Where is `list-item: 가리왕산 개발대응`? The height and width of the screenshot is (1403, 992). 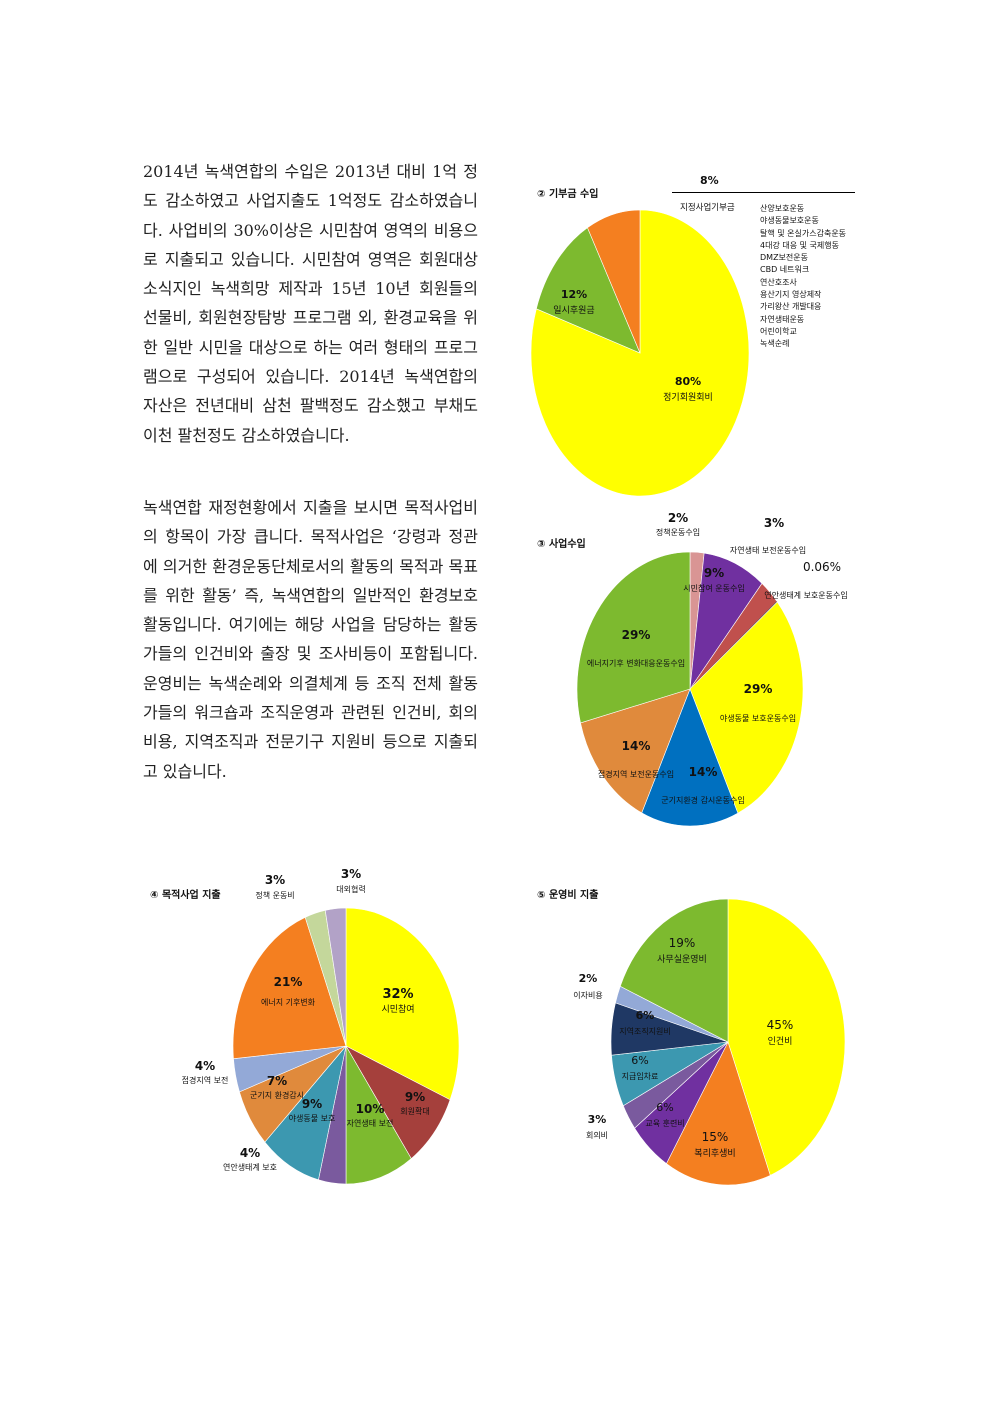
list-item: 가리왕산 개발대응 is located at coordinates (791, 307).